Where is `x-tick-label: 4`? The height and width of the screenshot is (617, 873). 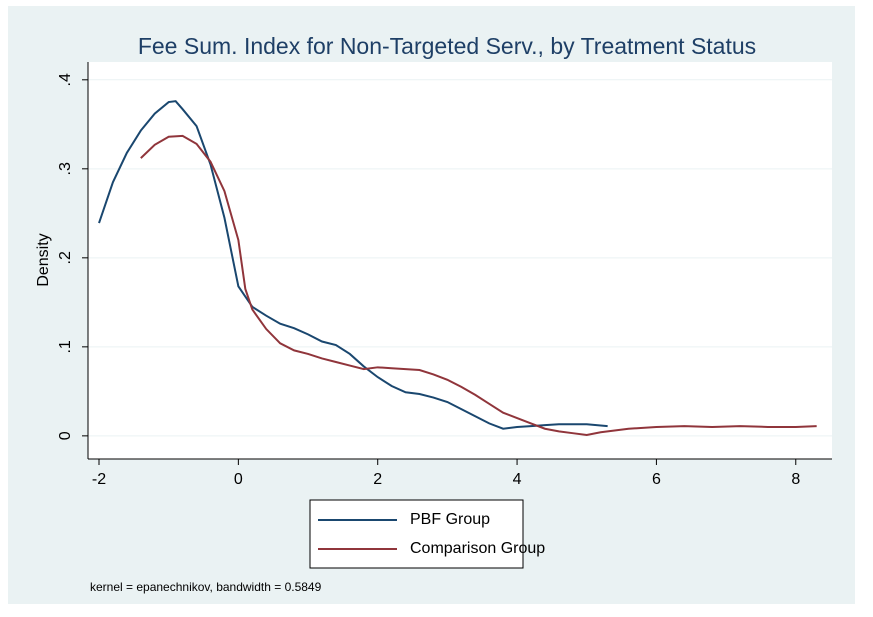
x-tick-label: 4 is located at coordinates (517, 479).